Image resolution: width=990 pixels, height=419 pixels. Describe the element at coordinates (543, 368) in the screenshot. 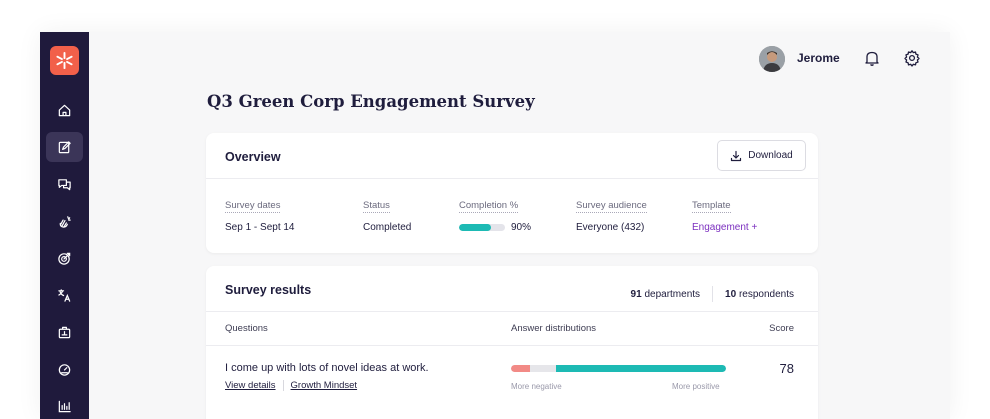

I see `distribution-neutral-segment` at that location.